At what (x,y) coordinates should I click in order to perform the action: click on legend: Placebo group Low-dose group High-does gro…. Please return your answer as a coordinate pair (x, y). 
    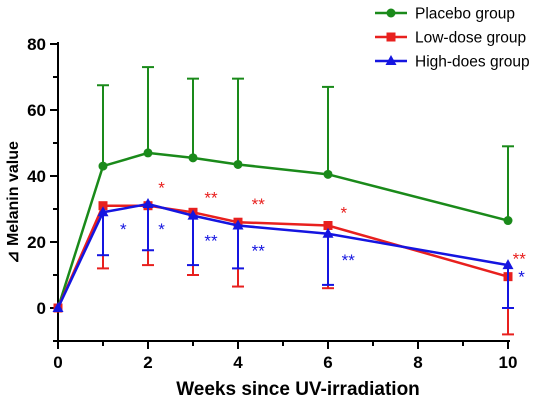
    Looking at the image, I should click on (452, 38).